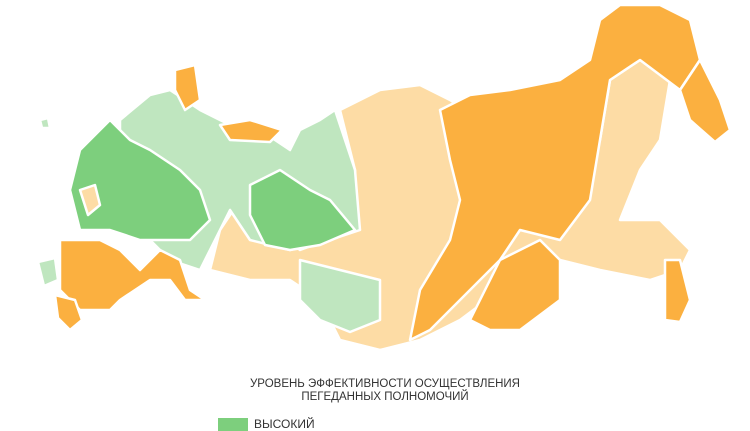 The height and width of the screenshot is (431, 750). I want to click on legend-swatch-high, so click(233, 424).